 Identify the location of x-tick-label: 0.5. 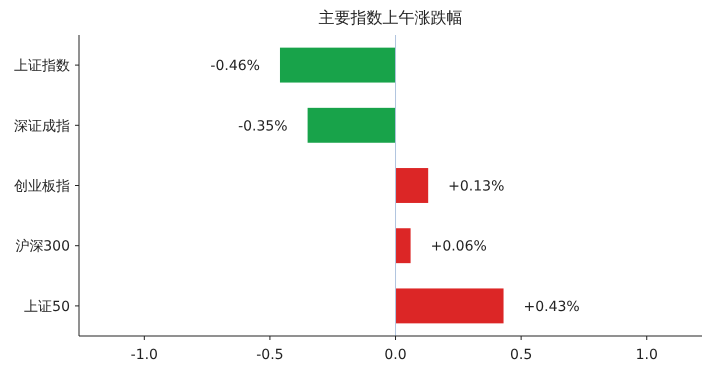
(521, 355).